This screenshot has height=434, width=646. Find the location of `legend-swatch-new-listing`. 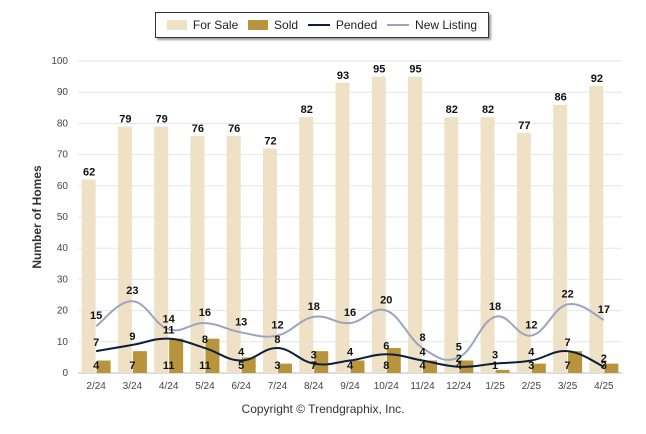

legend-swatch-new-listing is located at coordinates (398, 25).